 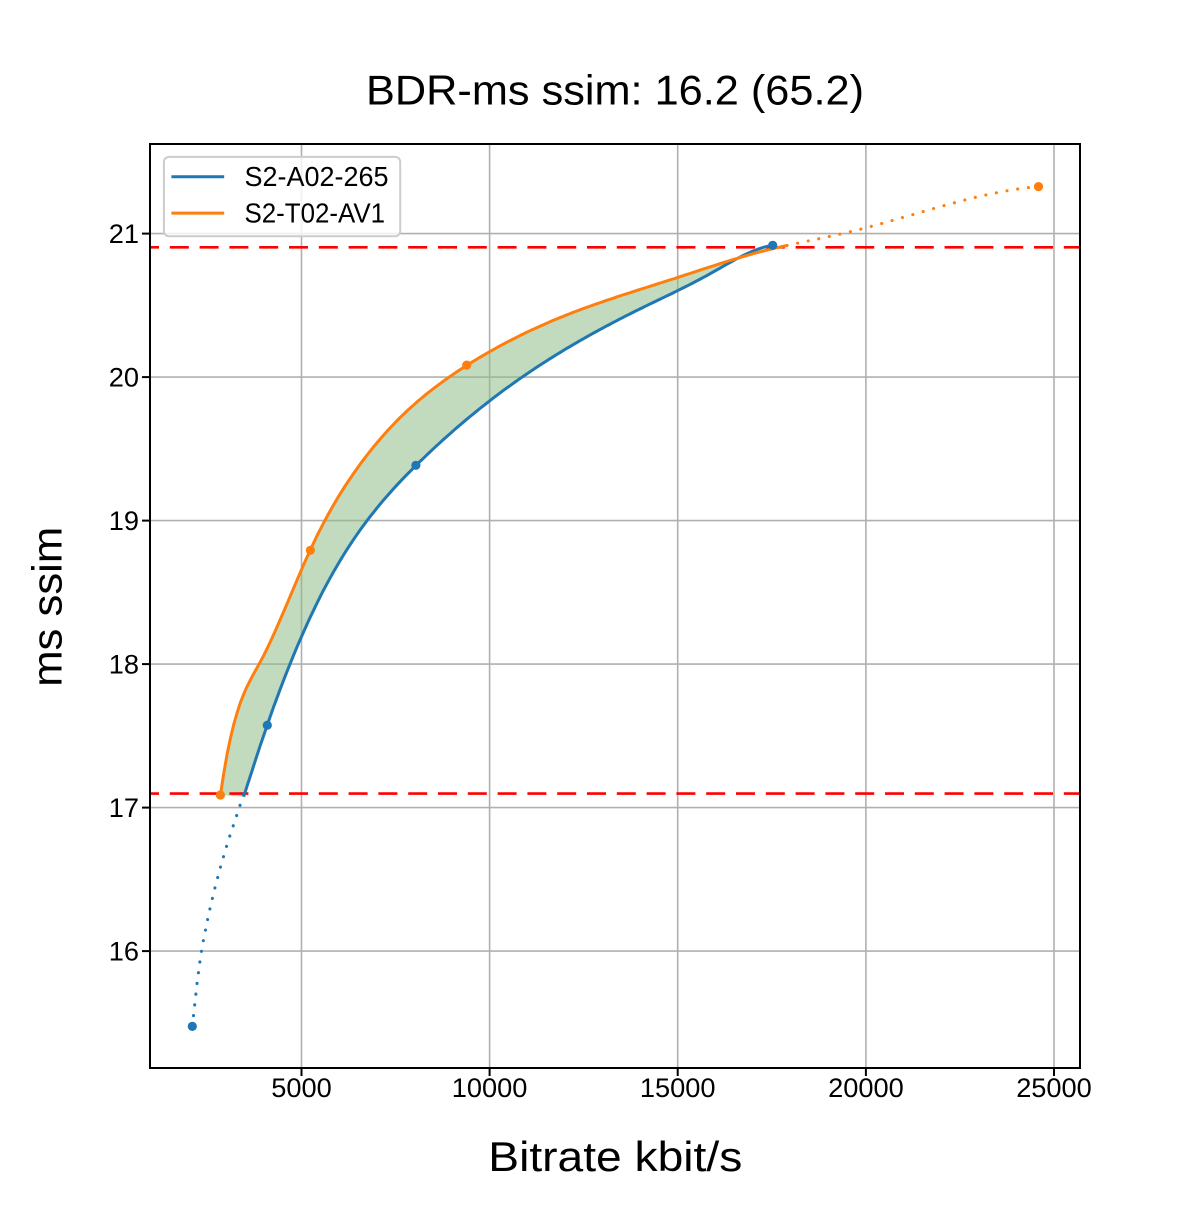 I want to click on svg-text: Bitrate kbit/s, so click(x=615, y=1156).